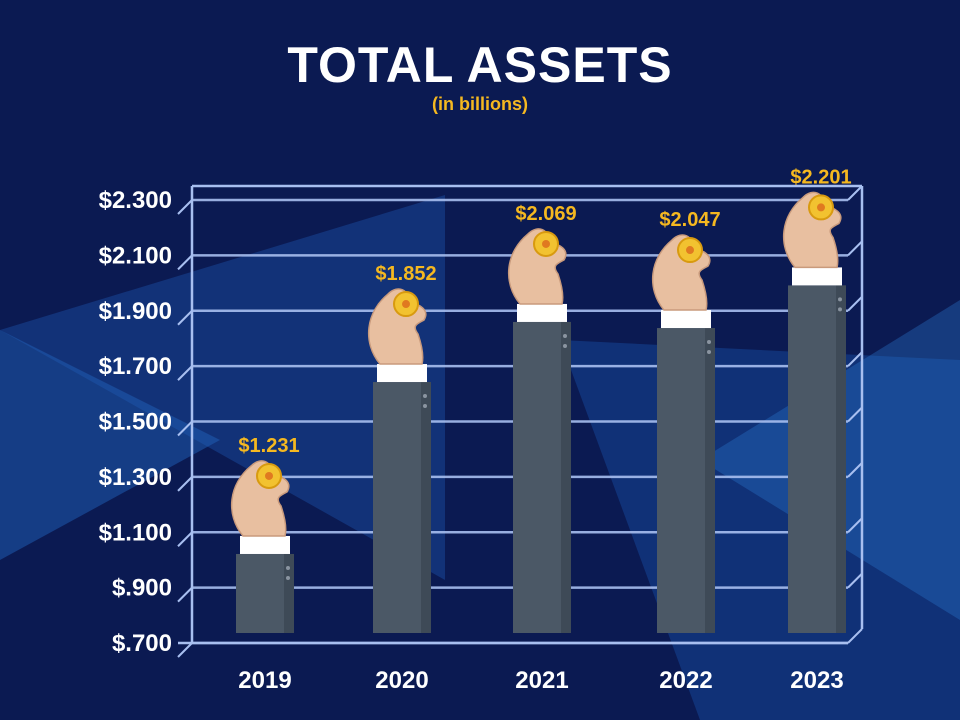  What do you see at coordinates (135, 477) in the screenshot?
I see `y-tick-label: $1.300` at bounding box center [135, 477].